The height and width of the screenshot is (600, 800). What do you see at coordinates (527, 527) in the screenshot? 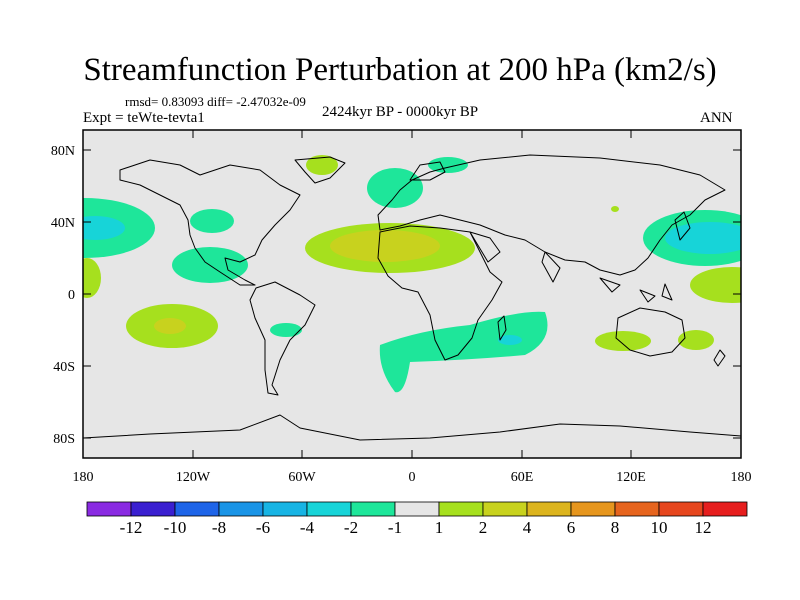
I see `colorbar-label: 4` at bounding box center [527, 527].